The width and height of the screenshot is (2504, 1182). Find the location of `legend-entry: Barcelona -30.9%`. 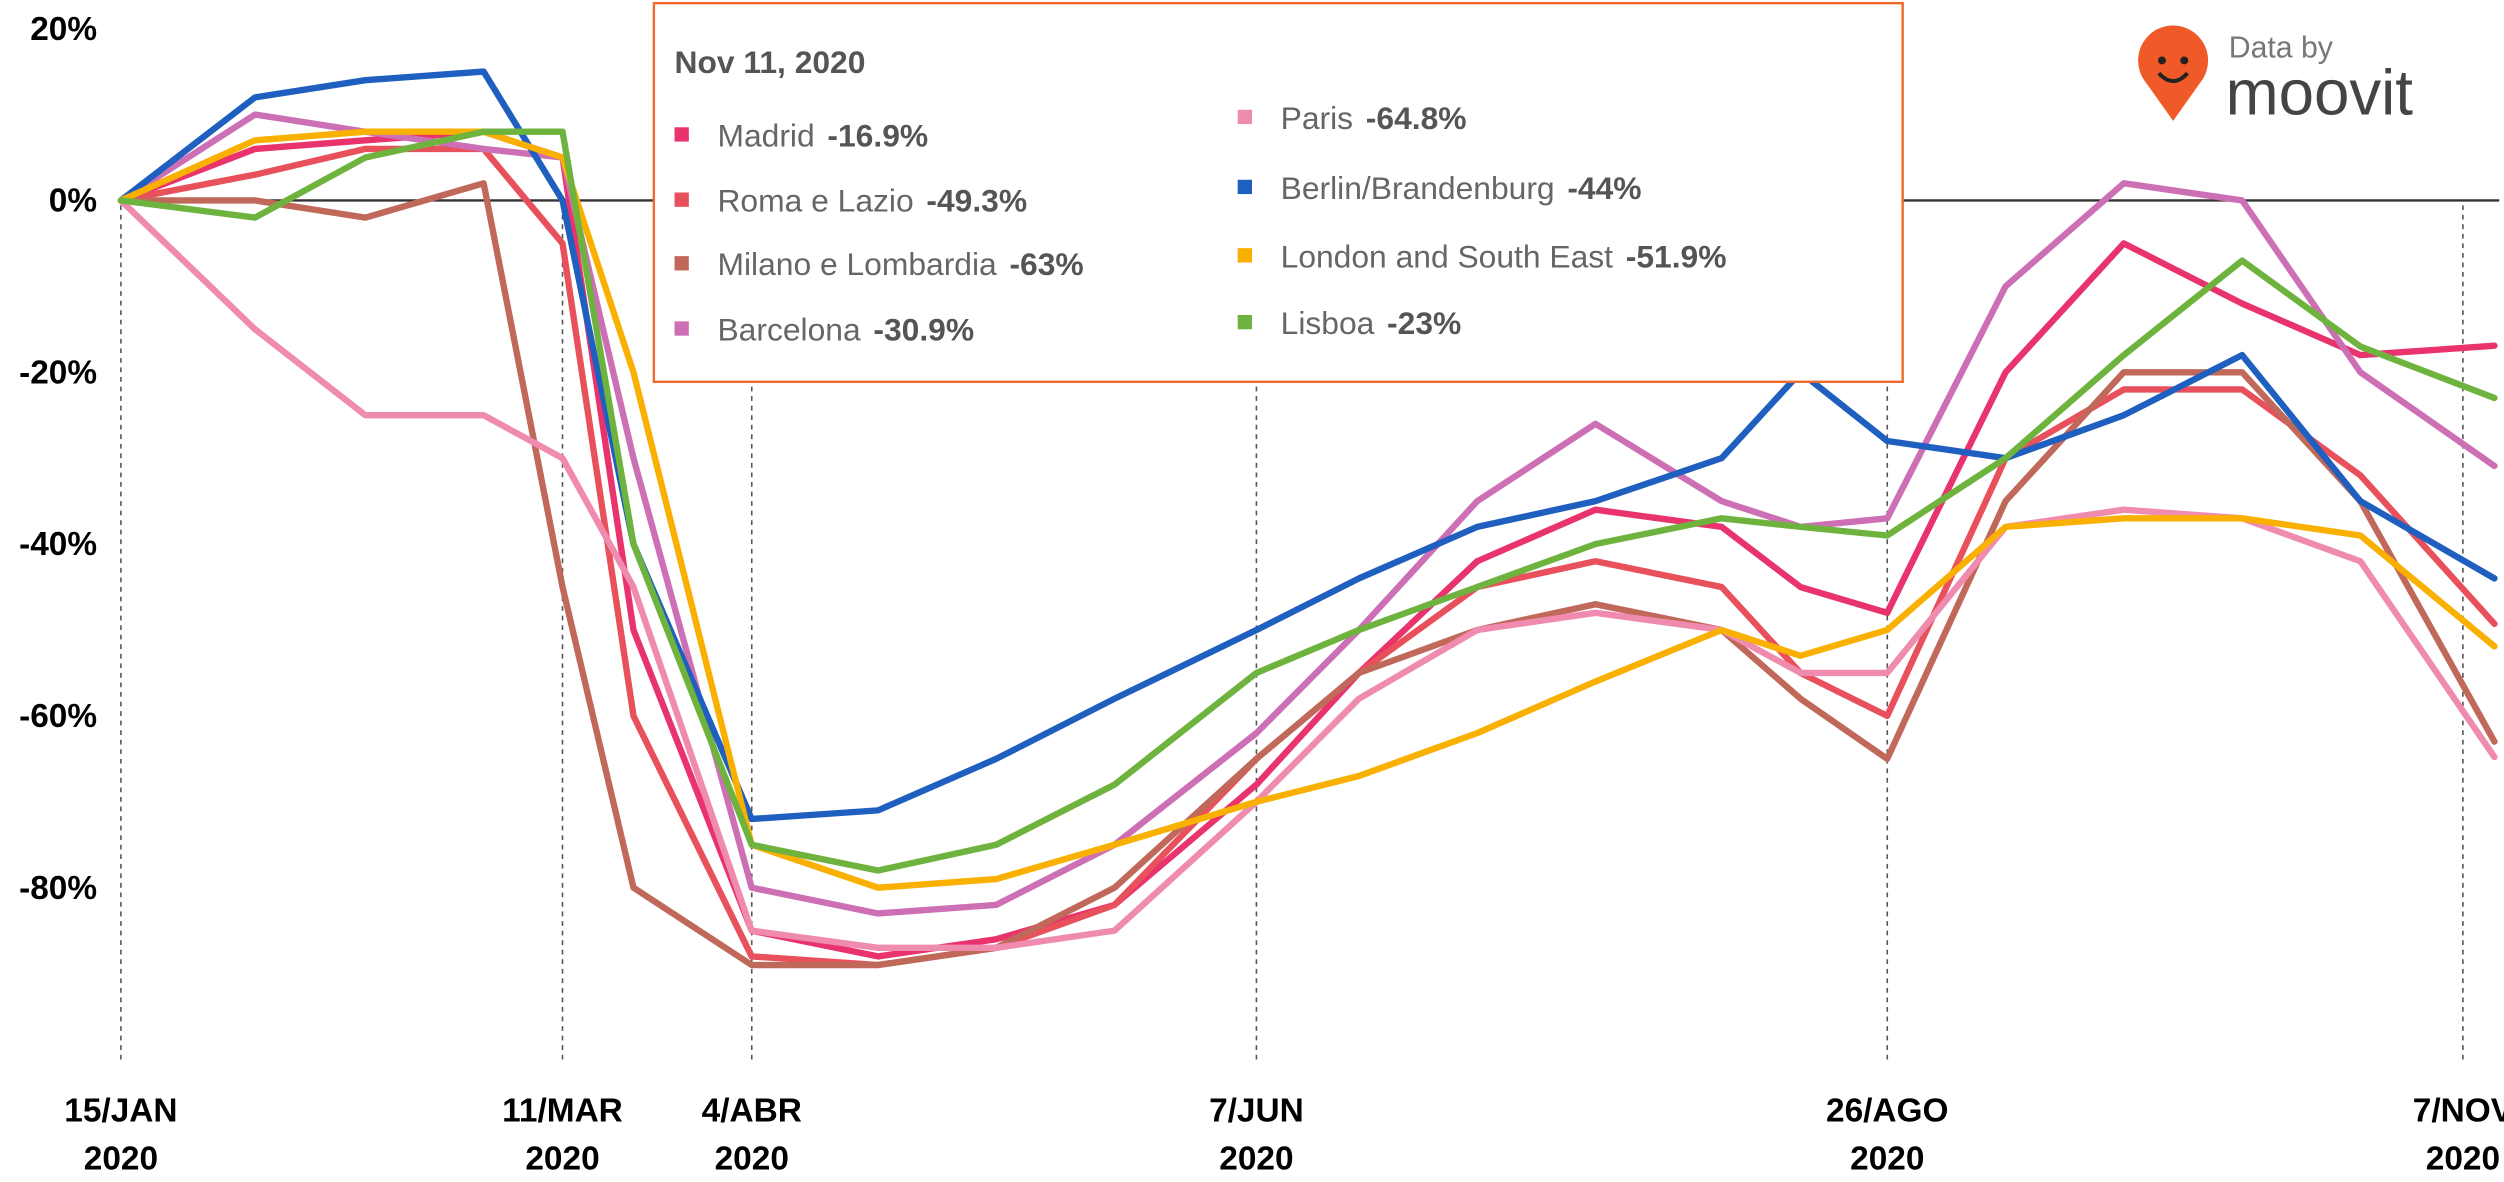

legend-entry: Barcelona -30.9% is located at coordinates (845, 329).